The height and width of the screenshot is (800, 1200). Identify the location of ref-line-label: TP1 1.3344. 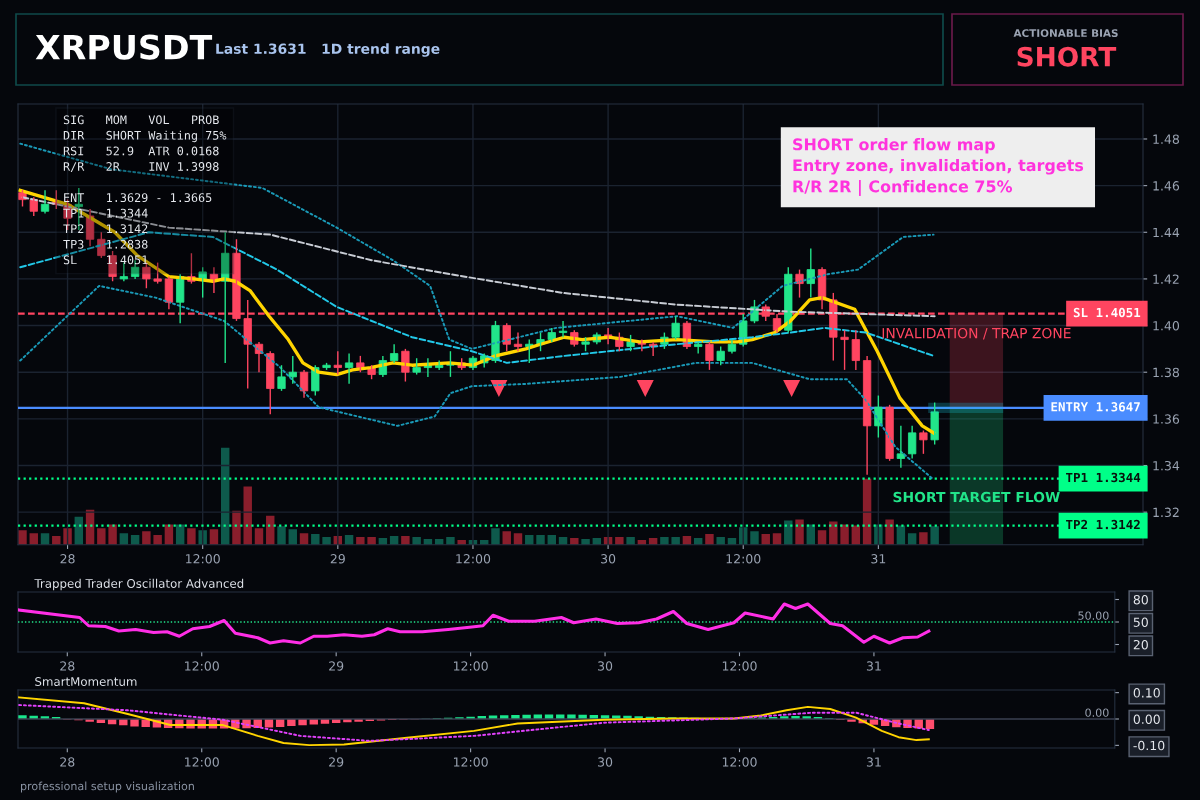
(1103, 477).